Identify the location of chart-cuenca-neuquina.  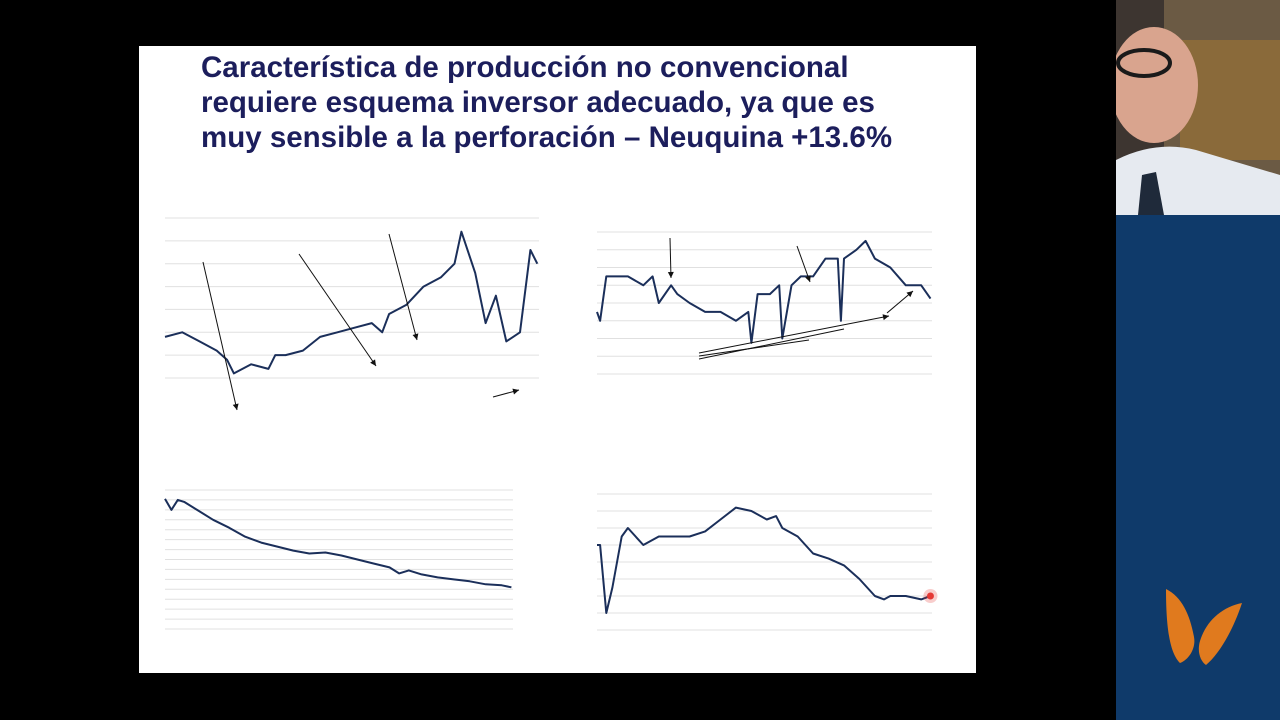
(351, 314).